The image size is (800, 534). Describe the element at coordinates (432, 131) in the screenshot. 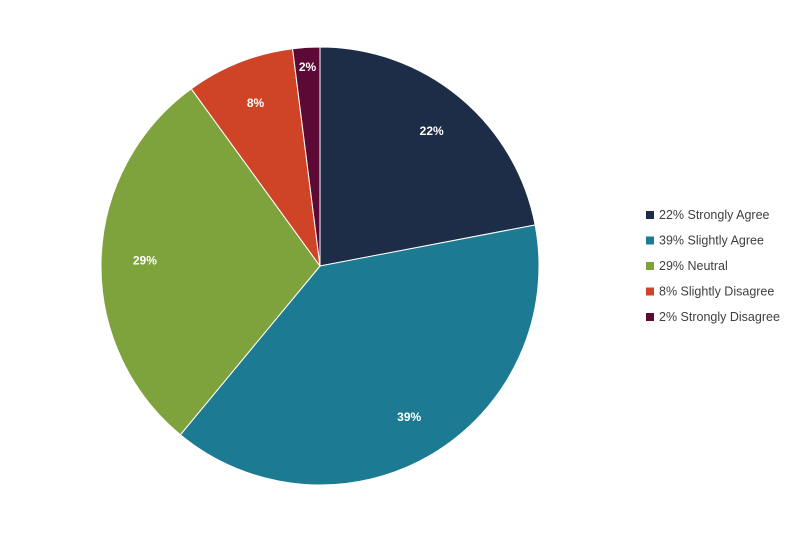

I see `pie-data-label: 22%` at that location.